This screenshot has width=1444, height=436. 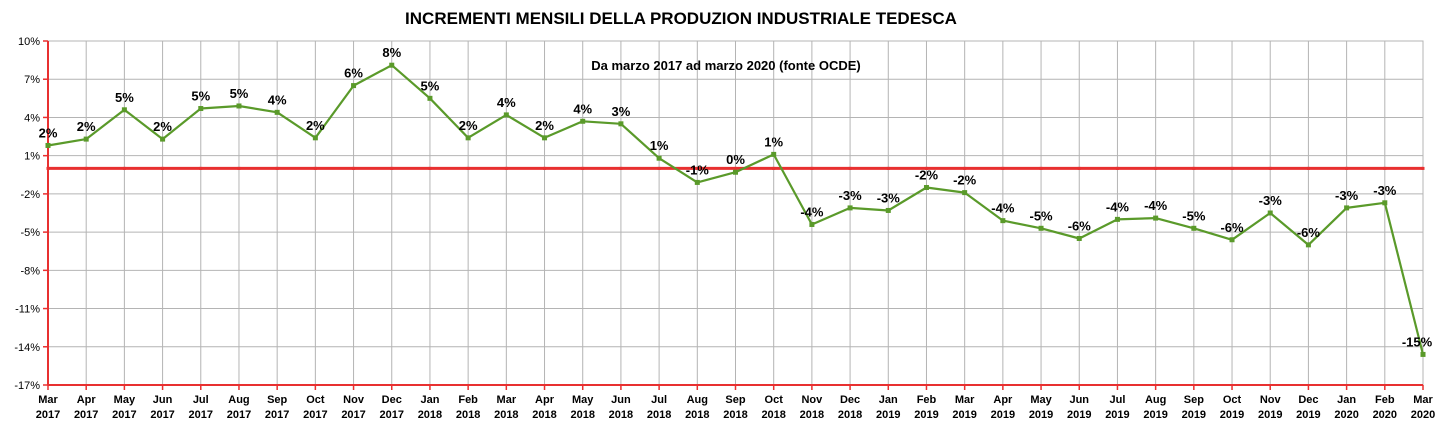 I want to click on x-tick-month: Mar, so click(x=1423, y=400).